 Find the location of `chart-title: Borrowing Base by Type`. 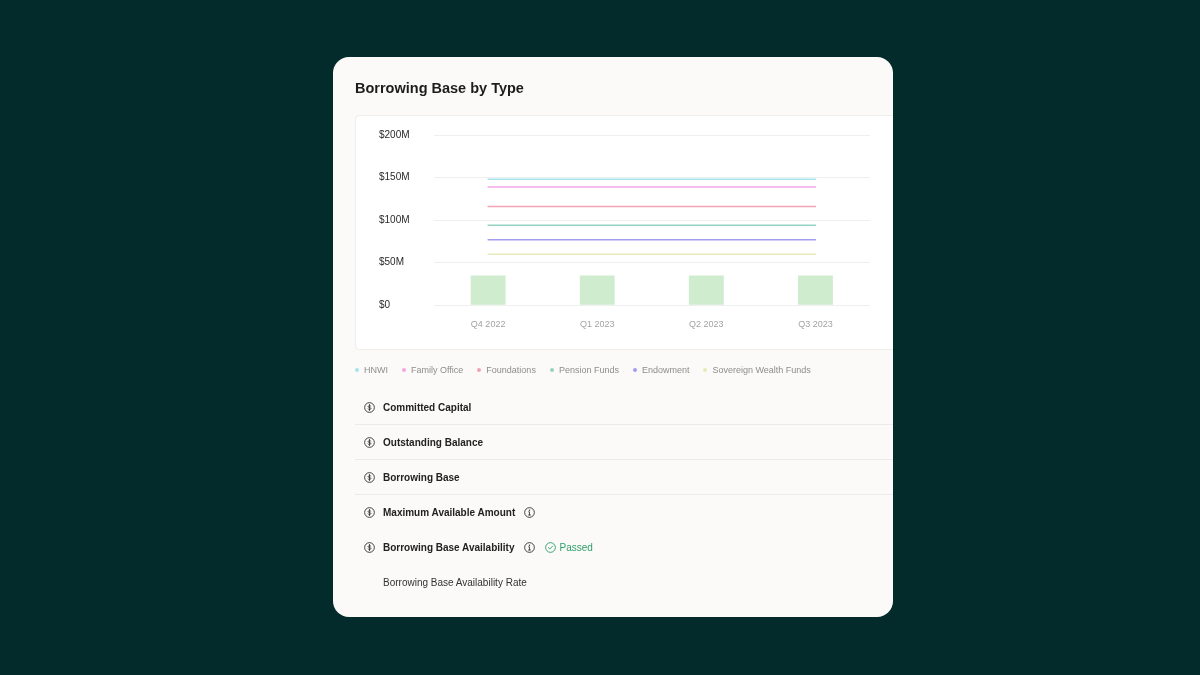

chart-title: Borrowing Base by Type is located at coordinates (439, 88).